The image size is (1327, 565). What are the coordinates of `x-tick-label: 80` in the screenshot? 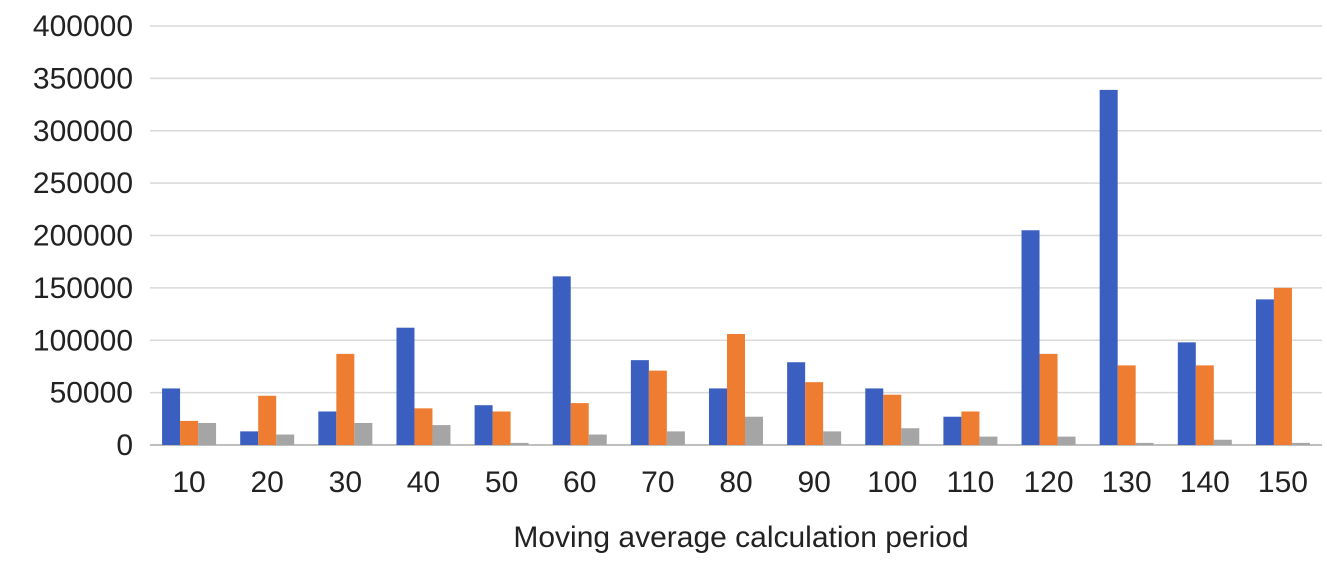 It's located at (735, 482).